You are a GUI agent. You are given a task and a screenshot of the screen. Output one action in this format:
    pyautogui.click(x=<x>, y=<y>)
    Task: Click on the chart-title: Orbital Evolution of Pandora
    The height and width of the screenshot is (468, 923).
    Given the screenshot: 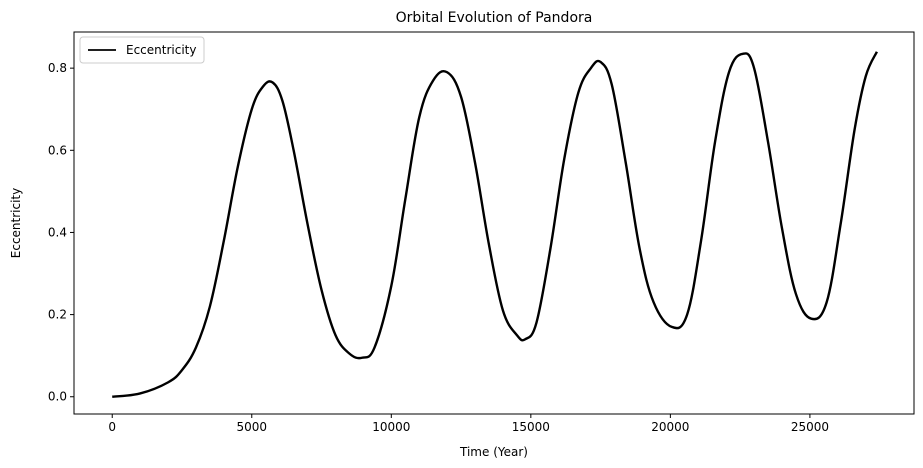 What is the action you would take?
    pyautogui.click(x=494, y=18)
    